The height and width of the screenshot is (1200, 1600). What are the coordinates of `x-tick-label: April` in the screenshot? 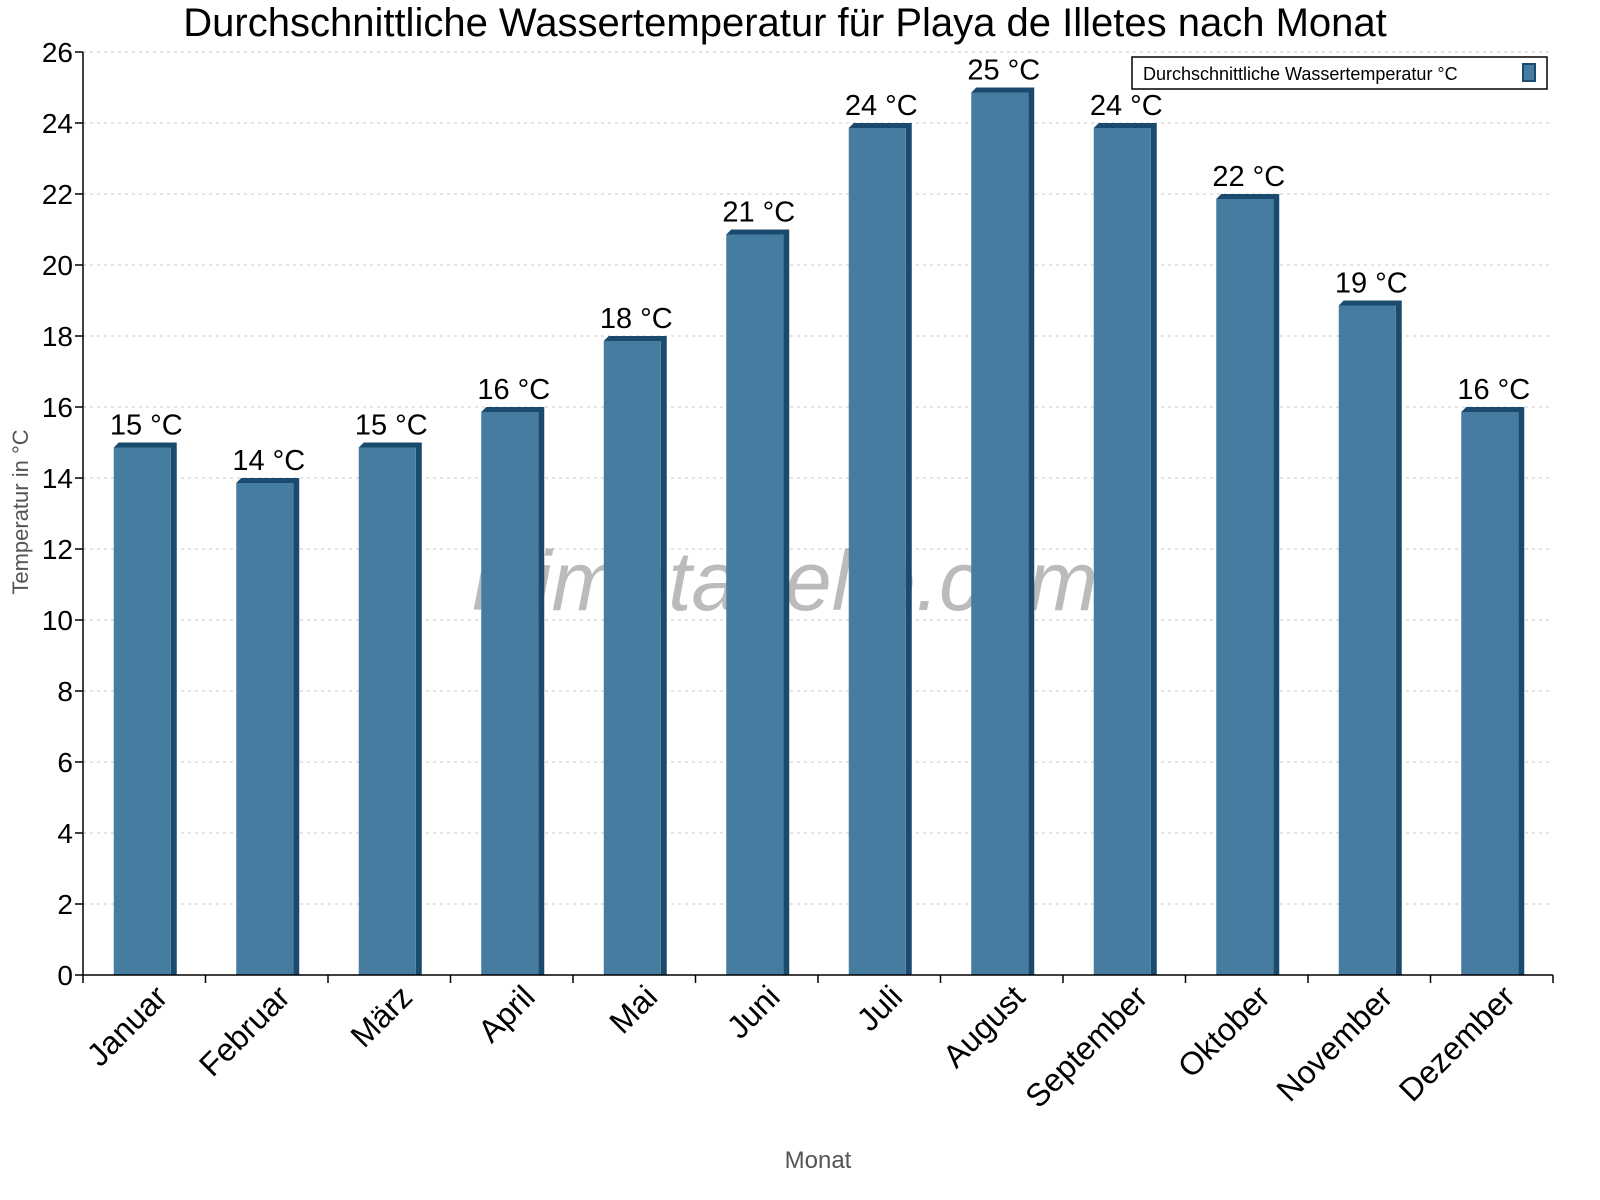 It's located at (506, 1013).